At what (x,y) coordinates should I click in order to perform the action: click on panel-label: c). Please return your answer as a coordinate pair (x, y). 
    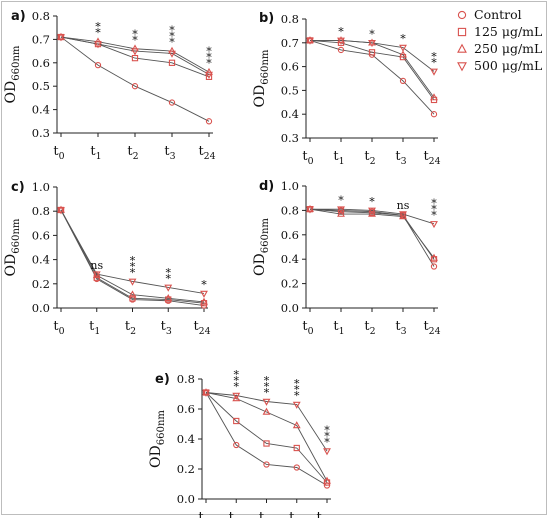
    Looking at the image, I should click on (18, 187).